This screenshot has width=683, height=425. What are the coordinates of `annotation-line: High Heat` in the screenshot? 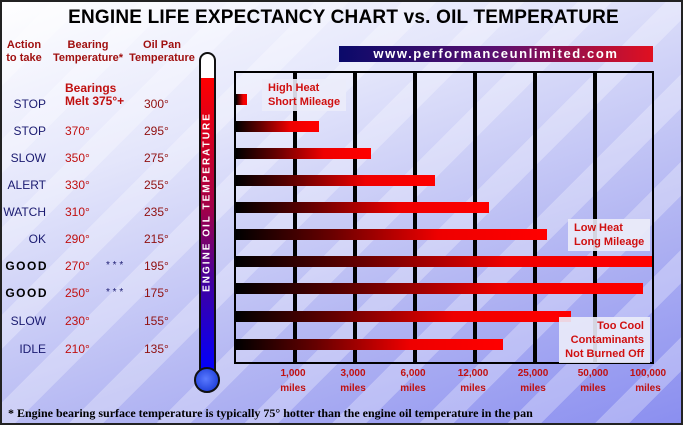 It's located at (294, 88).